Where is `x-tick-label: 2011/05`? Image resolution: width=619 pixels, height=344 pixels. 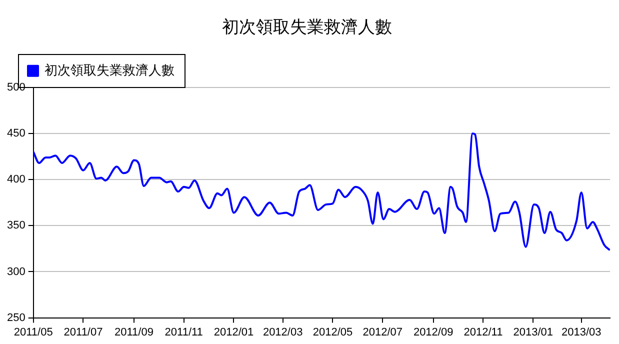
x-tick-label: 2011/05 is located at coordinates (33, 332).